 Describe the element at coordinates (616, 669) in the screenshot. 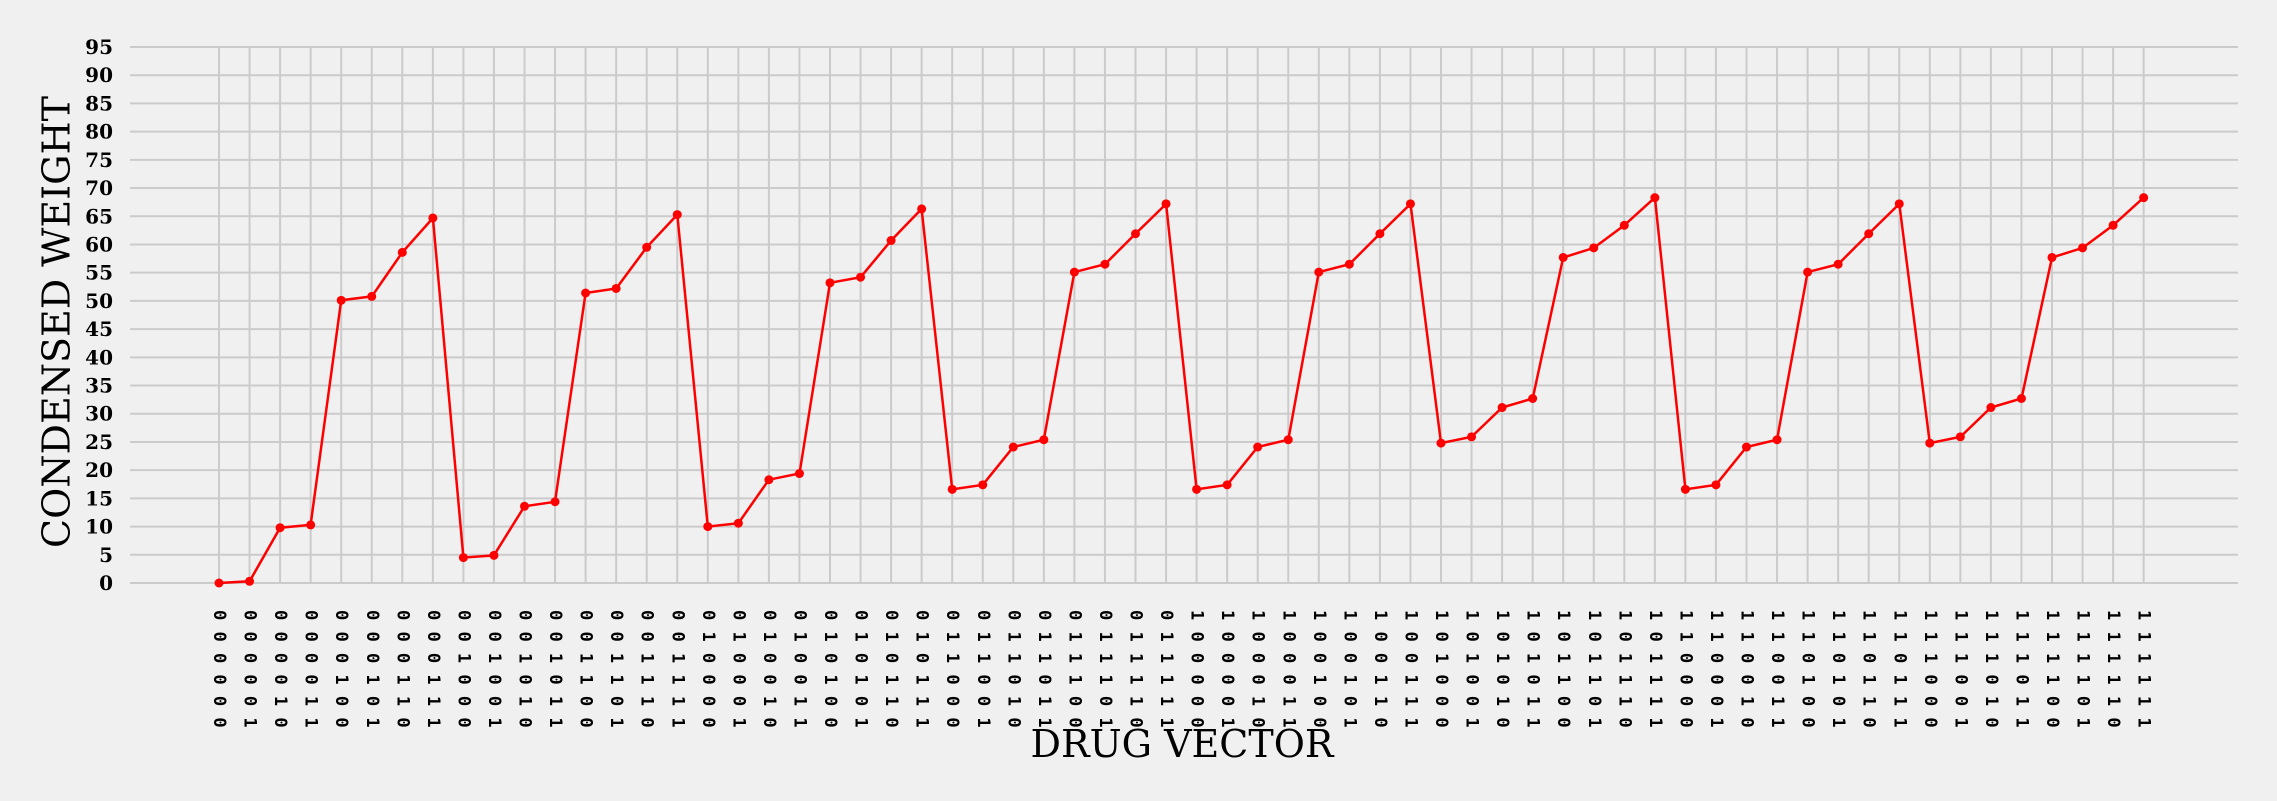

I see `x-tick-label: 0 0 1 1 0 1` at that location.